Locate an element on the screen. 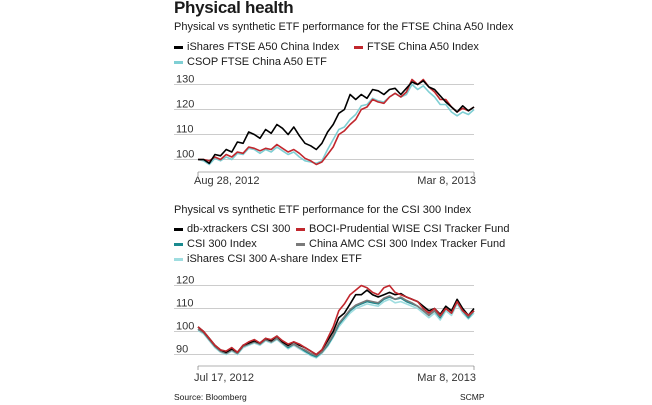  chart1-legend-ftse-index: FTSE China A50 Index is located at coordinates (416, 47).